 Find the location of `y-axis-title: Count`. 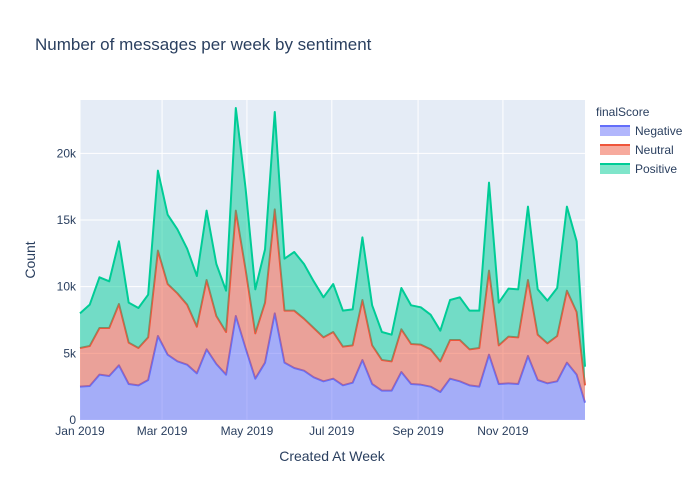

y-axis-title: Count is located at coordinates (30, 259).